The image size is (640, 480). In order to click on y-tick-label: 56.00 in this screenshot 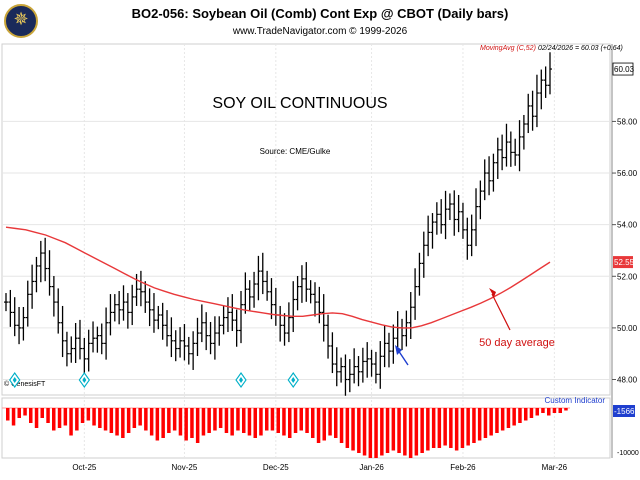, I will do `click(627, 173)`.